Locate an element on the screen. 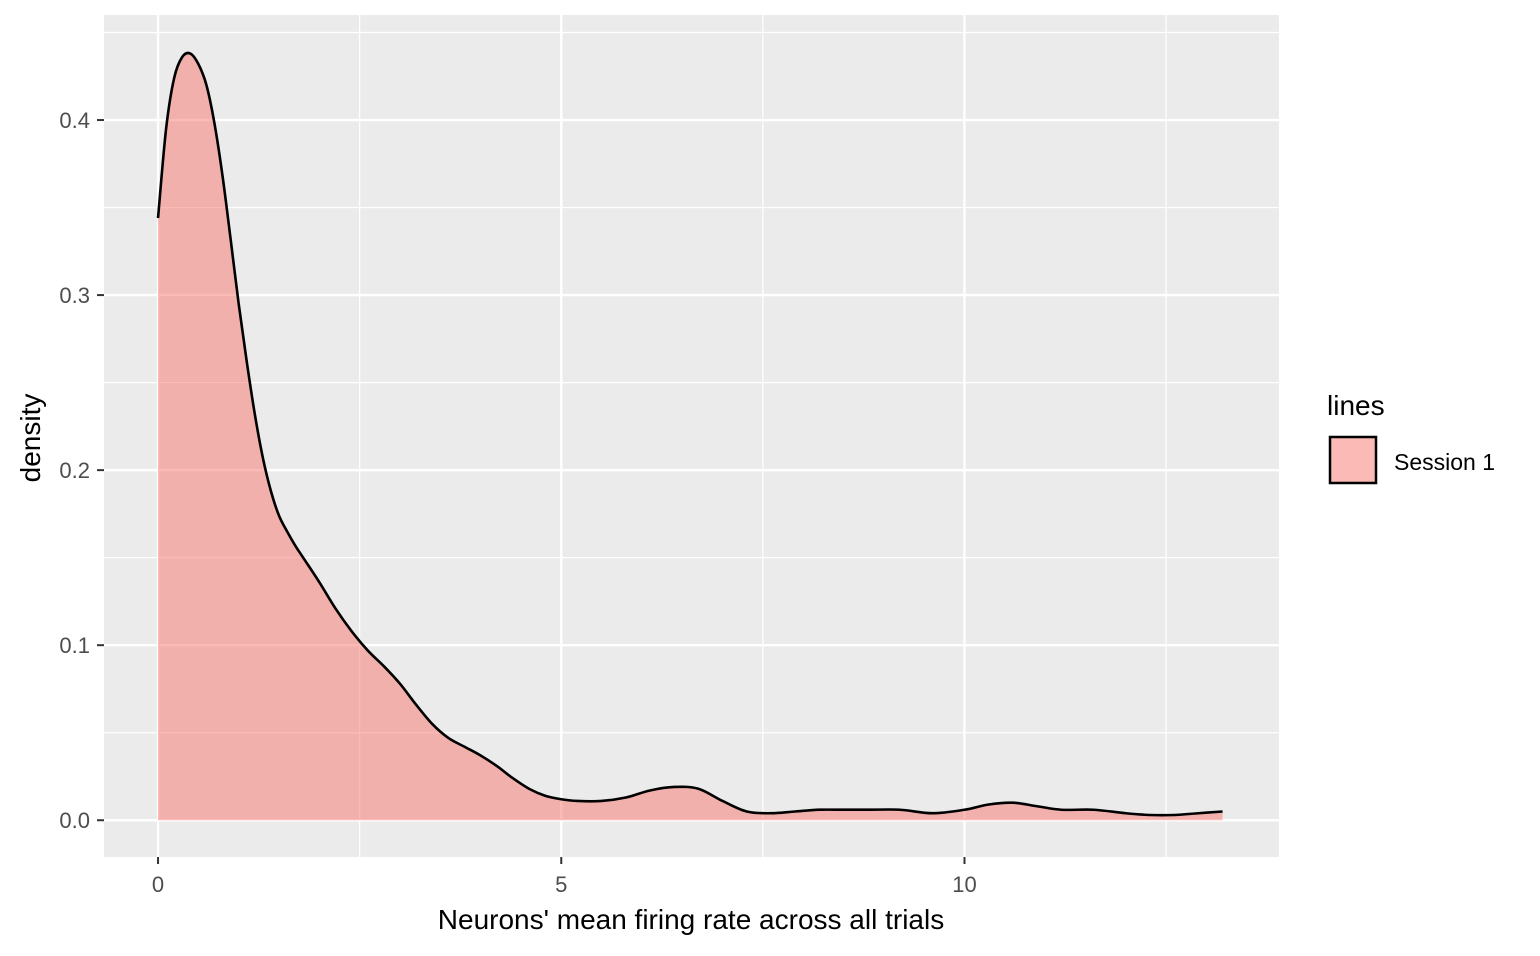 The image size is (1540, 956). y-tick-label: 0.2 is located at coordinates (74, 470).